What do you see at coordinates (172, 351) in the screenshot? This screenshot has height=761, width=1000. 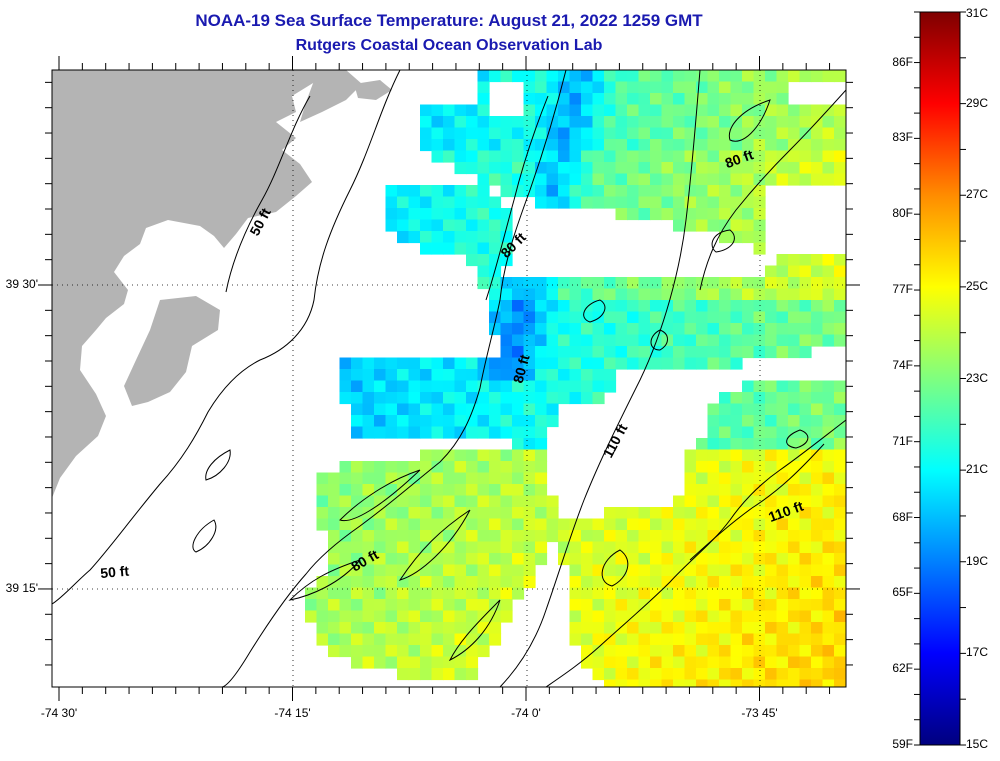 I see `land-mass-south` at bounding box center [172, 351].